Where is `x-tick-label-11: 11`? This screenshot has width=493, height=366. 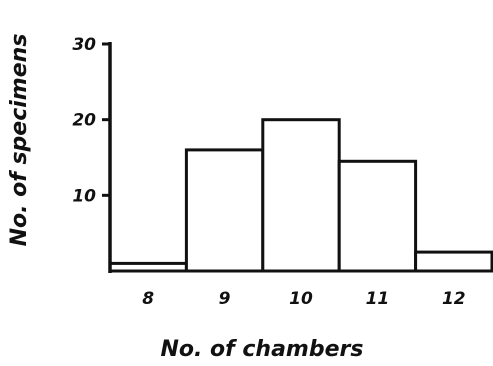
x-tick-label-11: 11 is located at coordinates (378, 299).